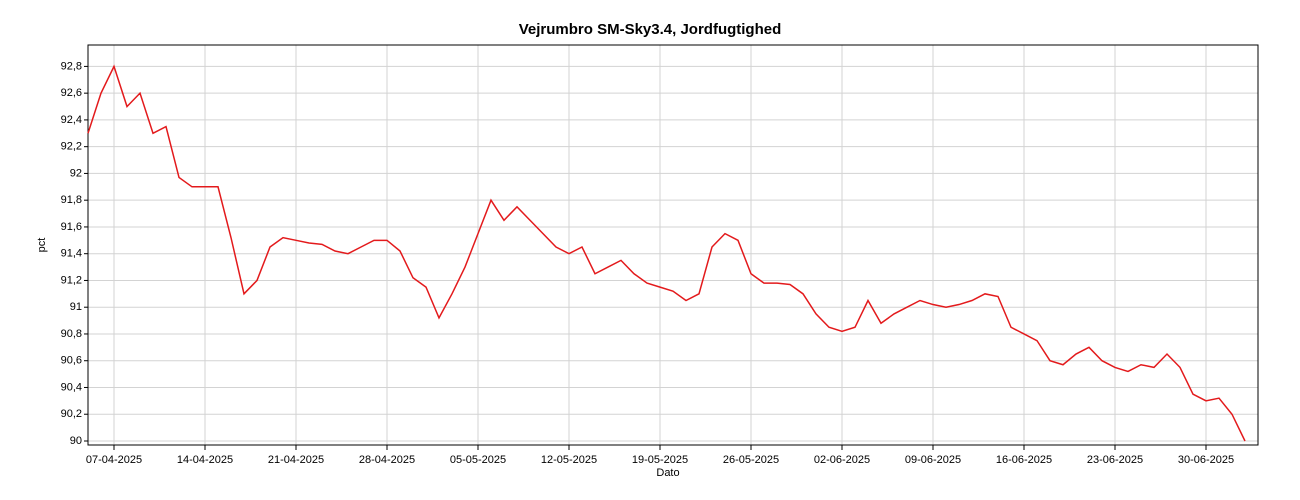  What do you see at coordinates (650, 29) in the screenshot?
I see `chart-title: Vejrumbro SM-Sky3.4, Jordfugtighed` at bounding box center [650, 29].